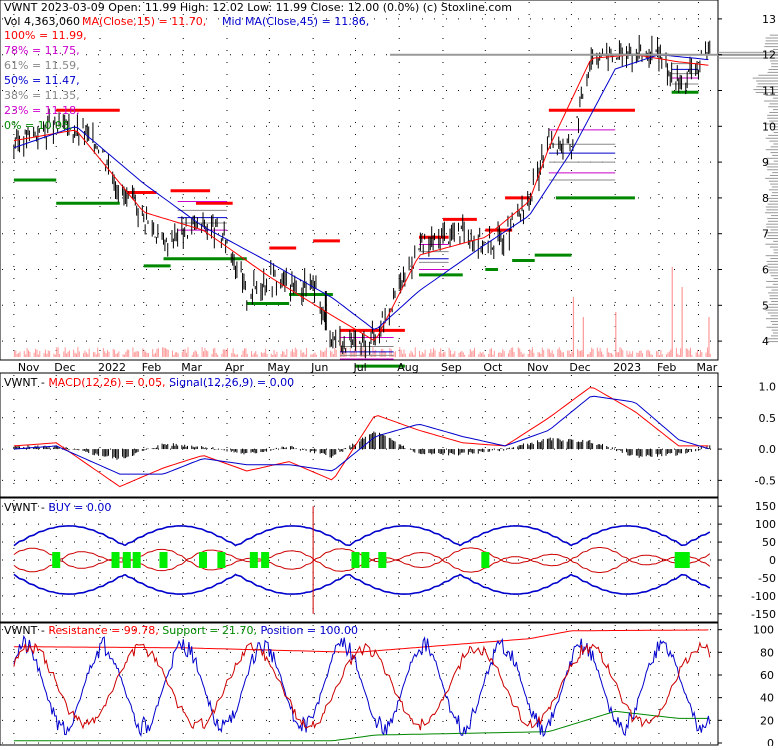 Image resolution: width=778 pixels, height=750 pixels. I want to click on macd-y-label: 0.0, so click(768, 449).